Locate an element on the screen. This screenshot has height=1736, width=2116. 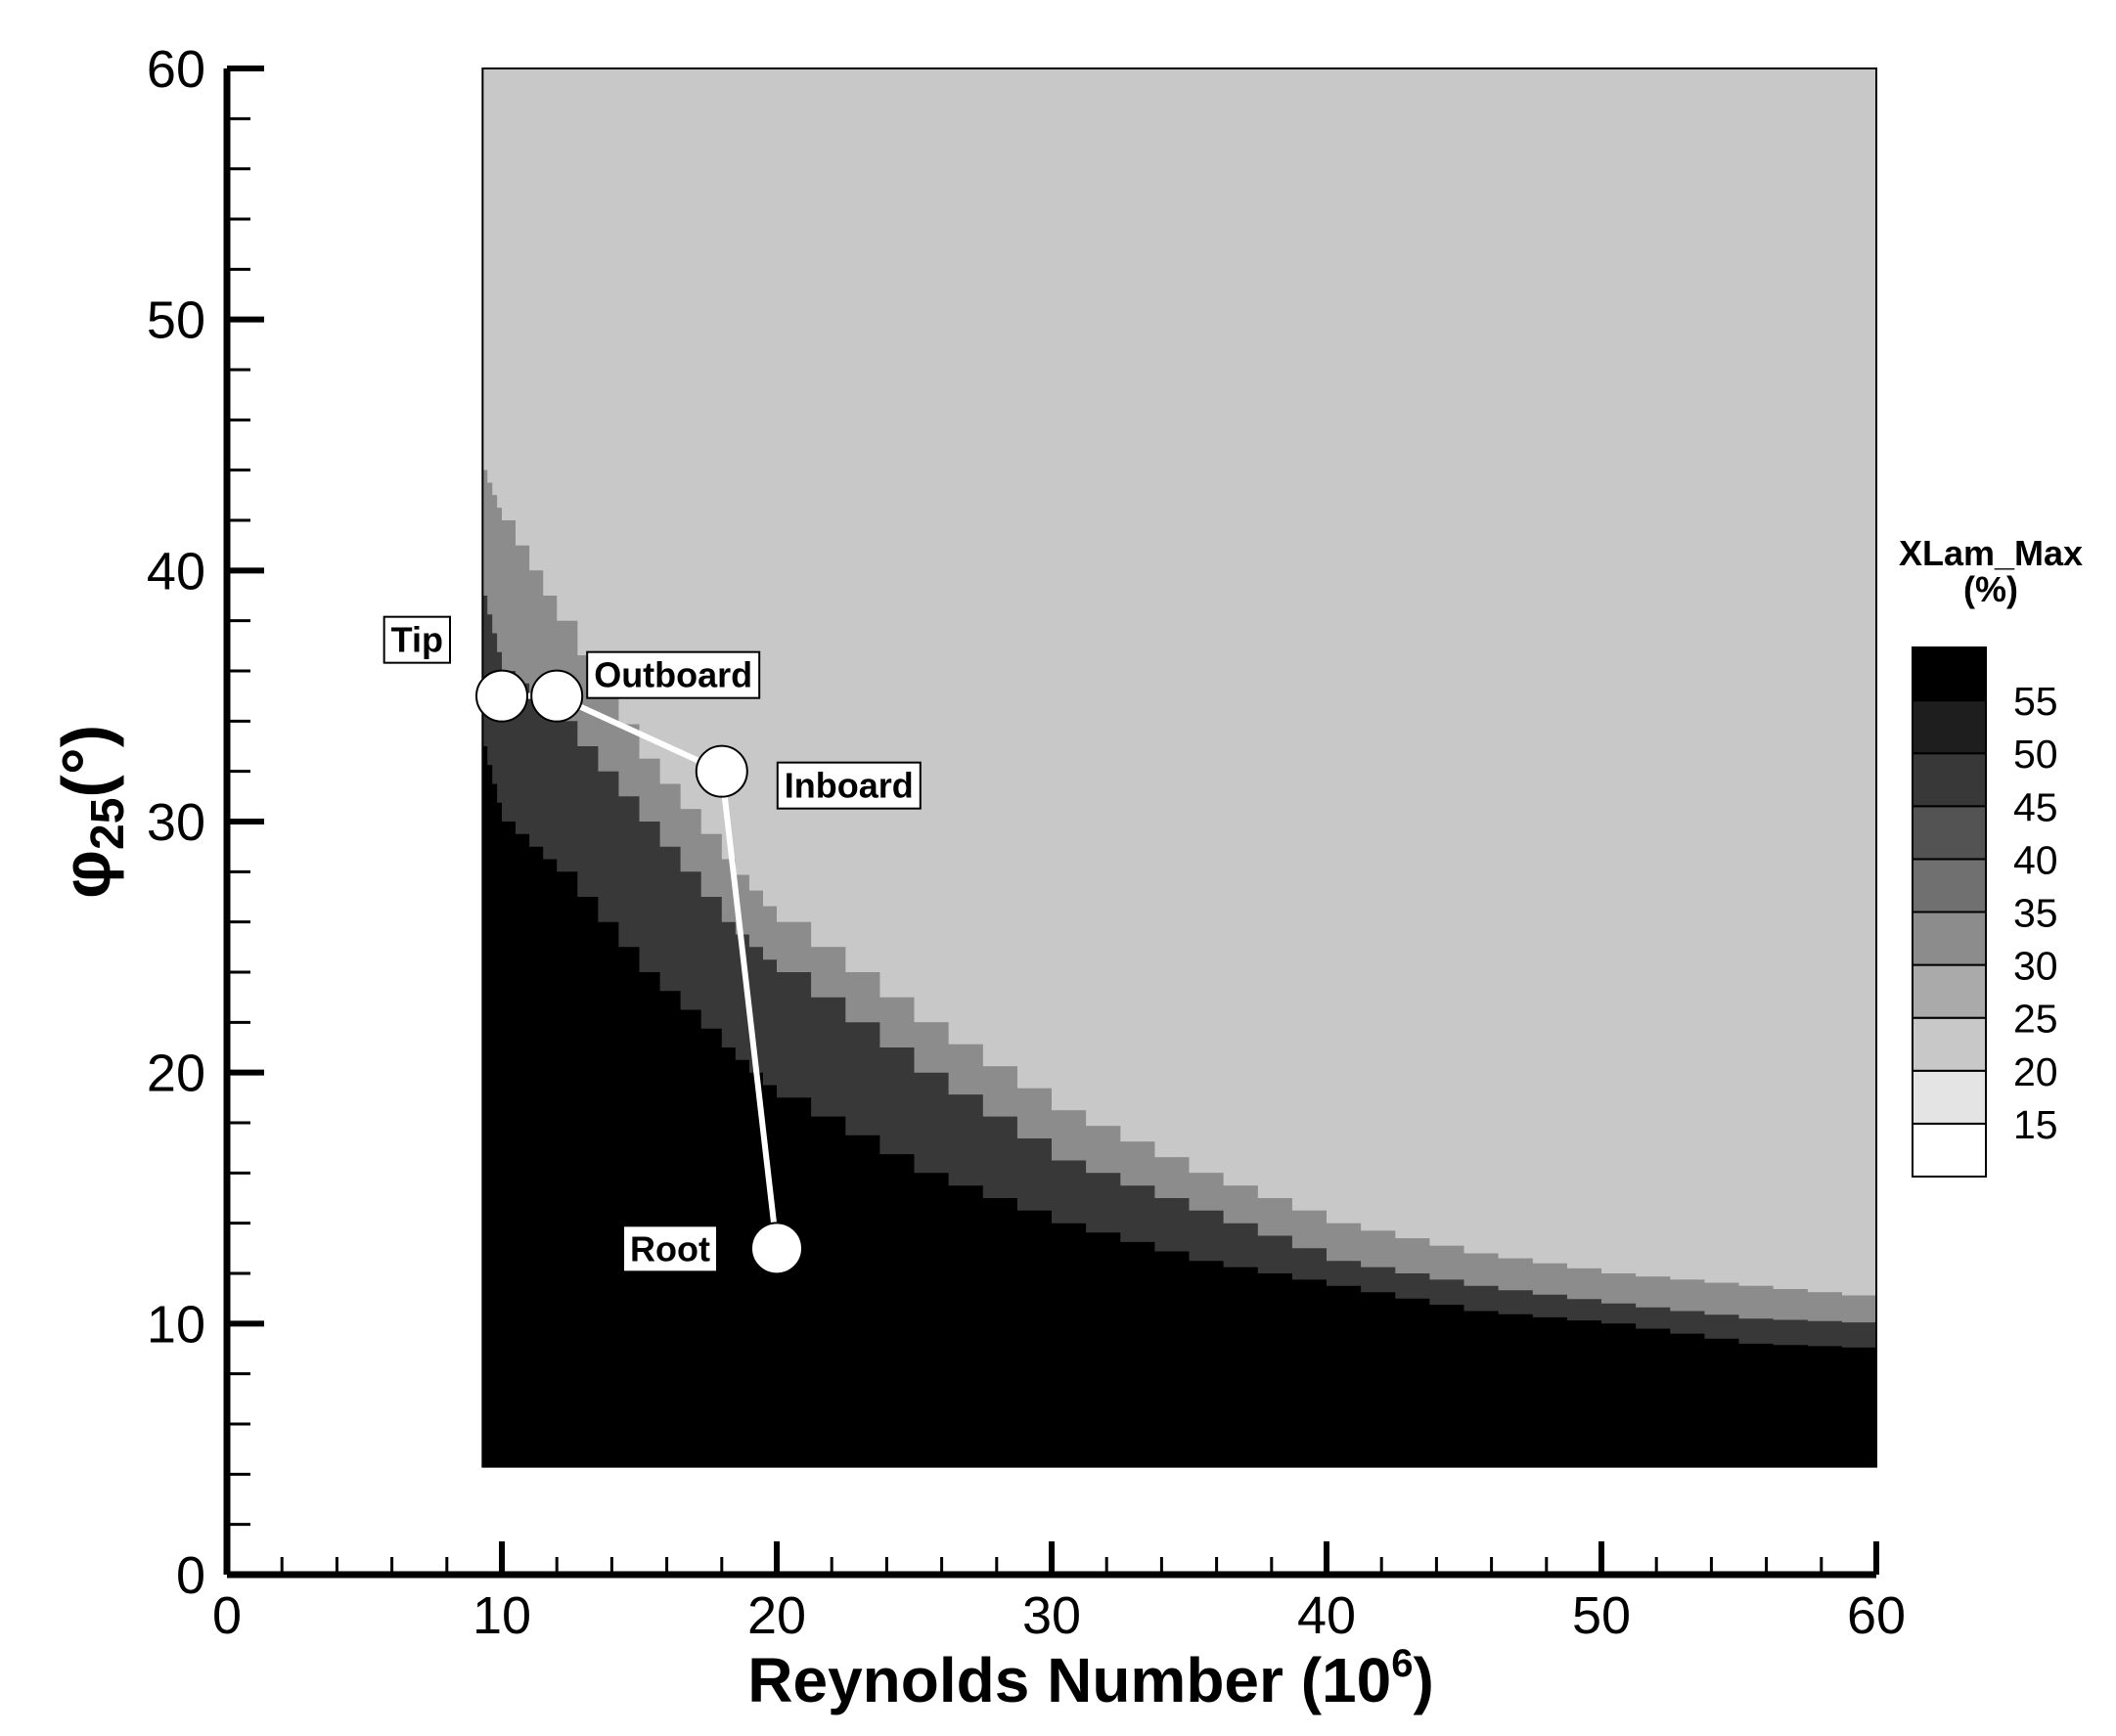
y-axis-title-unit: (°) is located at coordinates (86, 761).